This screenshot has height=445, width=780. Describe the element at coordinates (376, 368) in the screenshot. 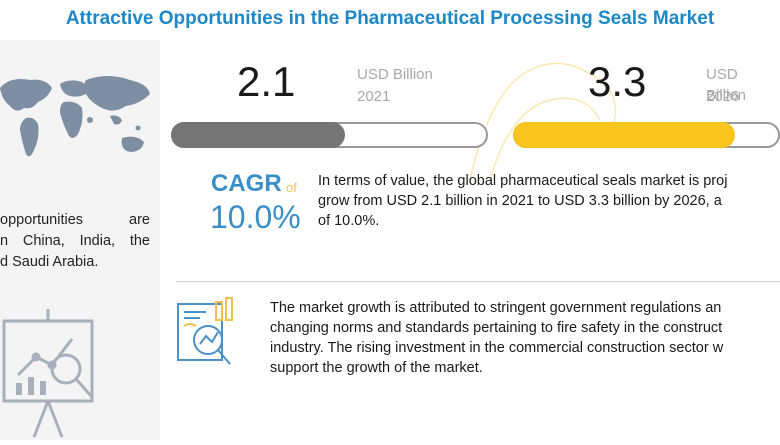

I see `growth-description-line: support the growth of the market.` at that location.